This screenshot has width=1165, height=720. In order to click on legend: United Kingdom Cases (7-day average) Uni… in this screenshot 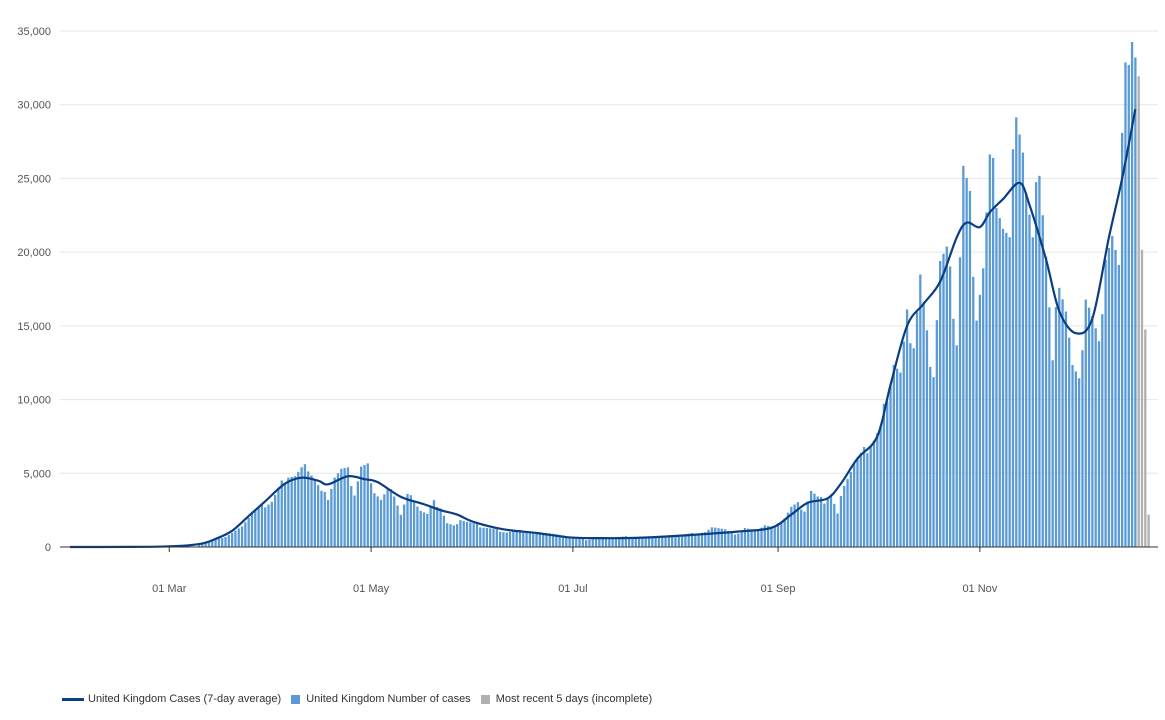, I will do `click(362, 699)`.